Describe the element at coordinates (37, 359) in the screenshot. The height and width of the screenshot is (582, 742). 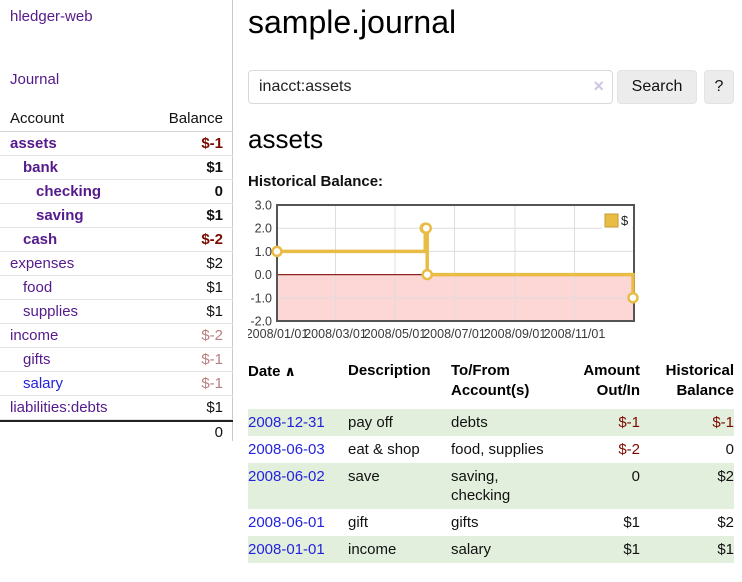
I see `account-link: gifts` at that location.